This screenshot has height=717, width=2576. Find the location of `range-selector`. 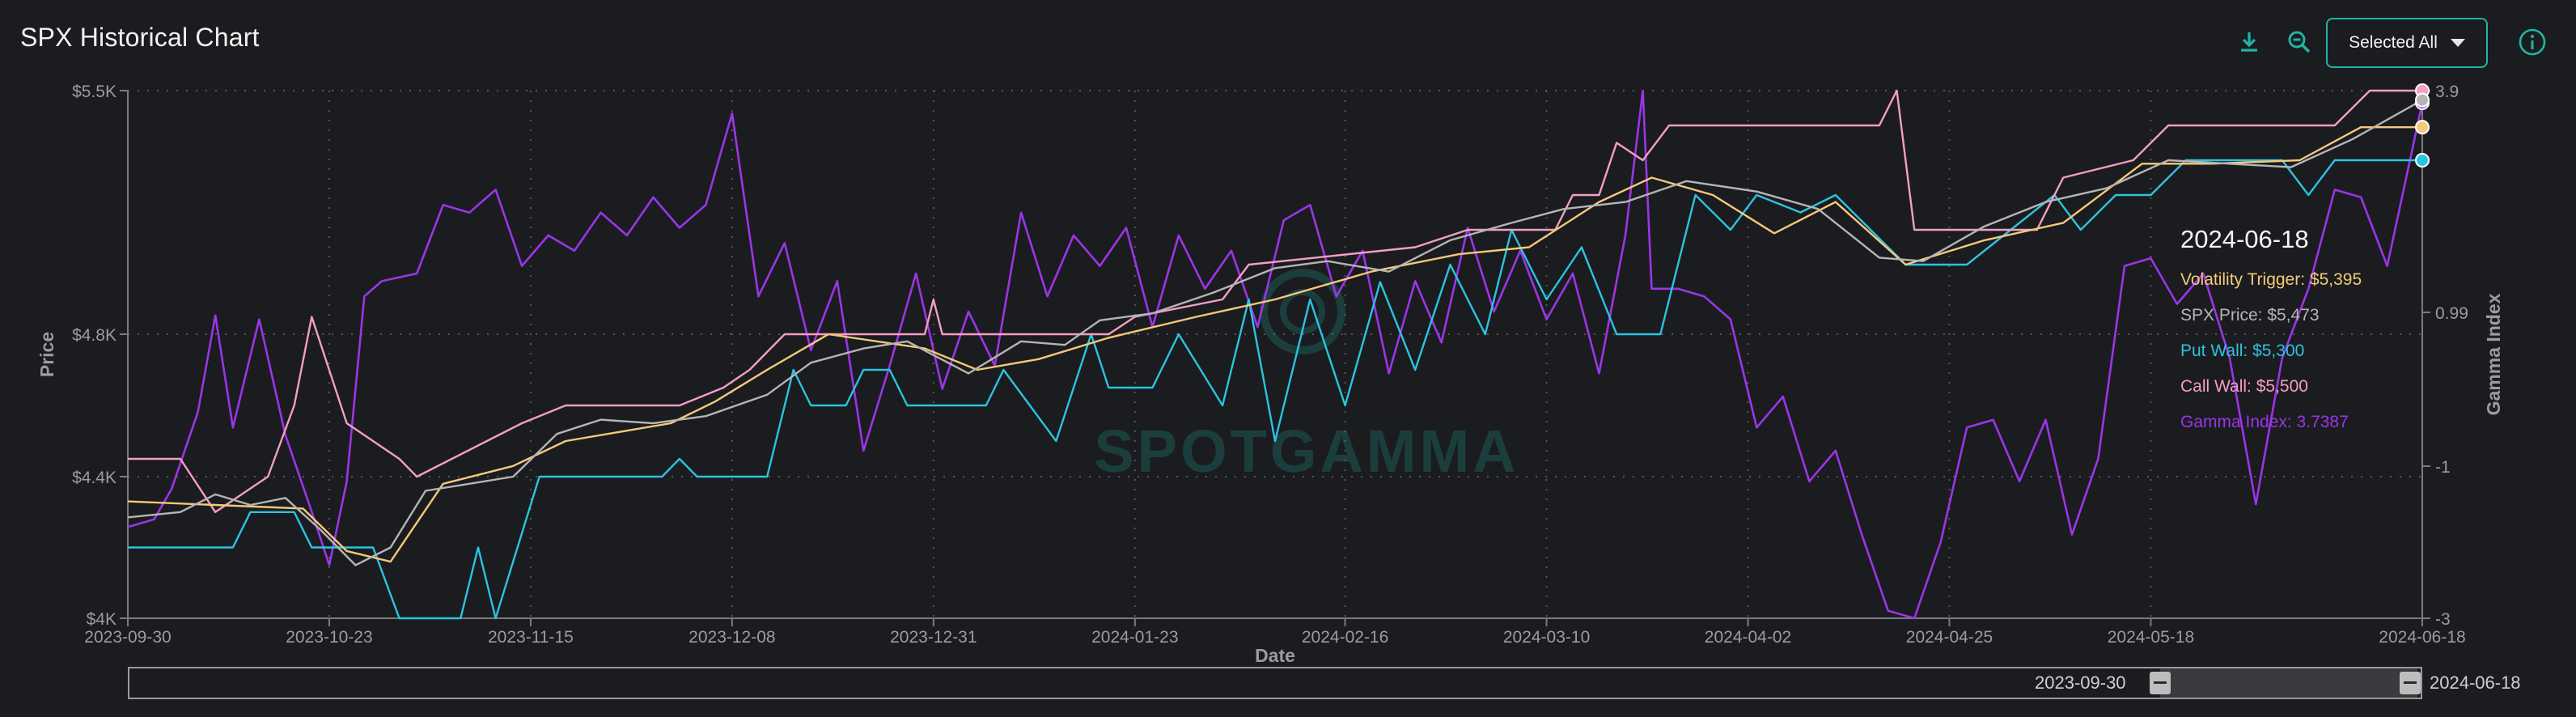

range-selector is located at coordinates (1275, 683).